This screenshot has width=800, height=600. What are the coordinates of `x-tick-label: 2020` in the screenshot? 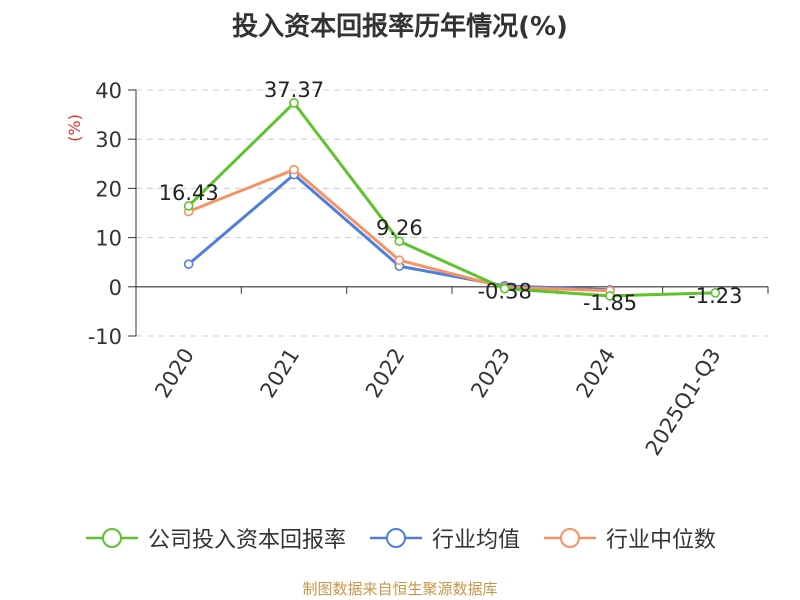 It's located at (174, 373).